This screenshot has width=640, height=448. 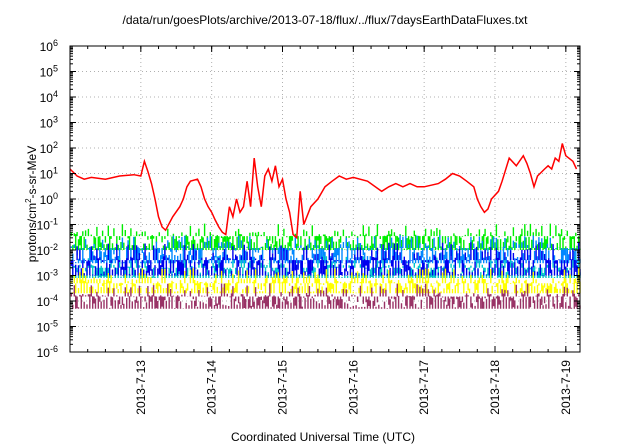 I want to click on y-tick-label-sup: -5, so click(x=54, y=324).